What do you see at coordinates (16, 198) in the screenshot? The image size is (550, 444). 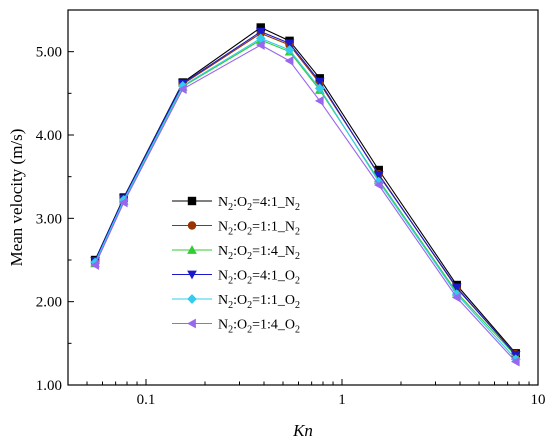 I see `y-axis-title: Mean velocity (m/s)` at bounding box center [16, 198].